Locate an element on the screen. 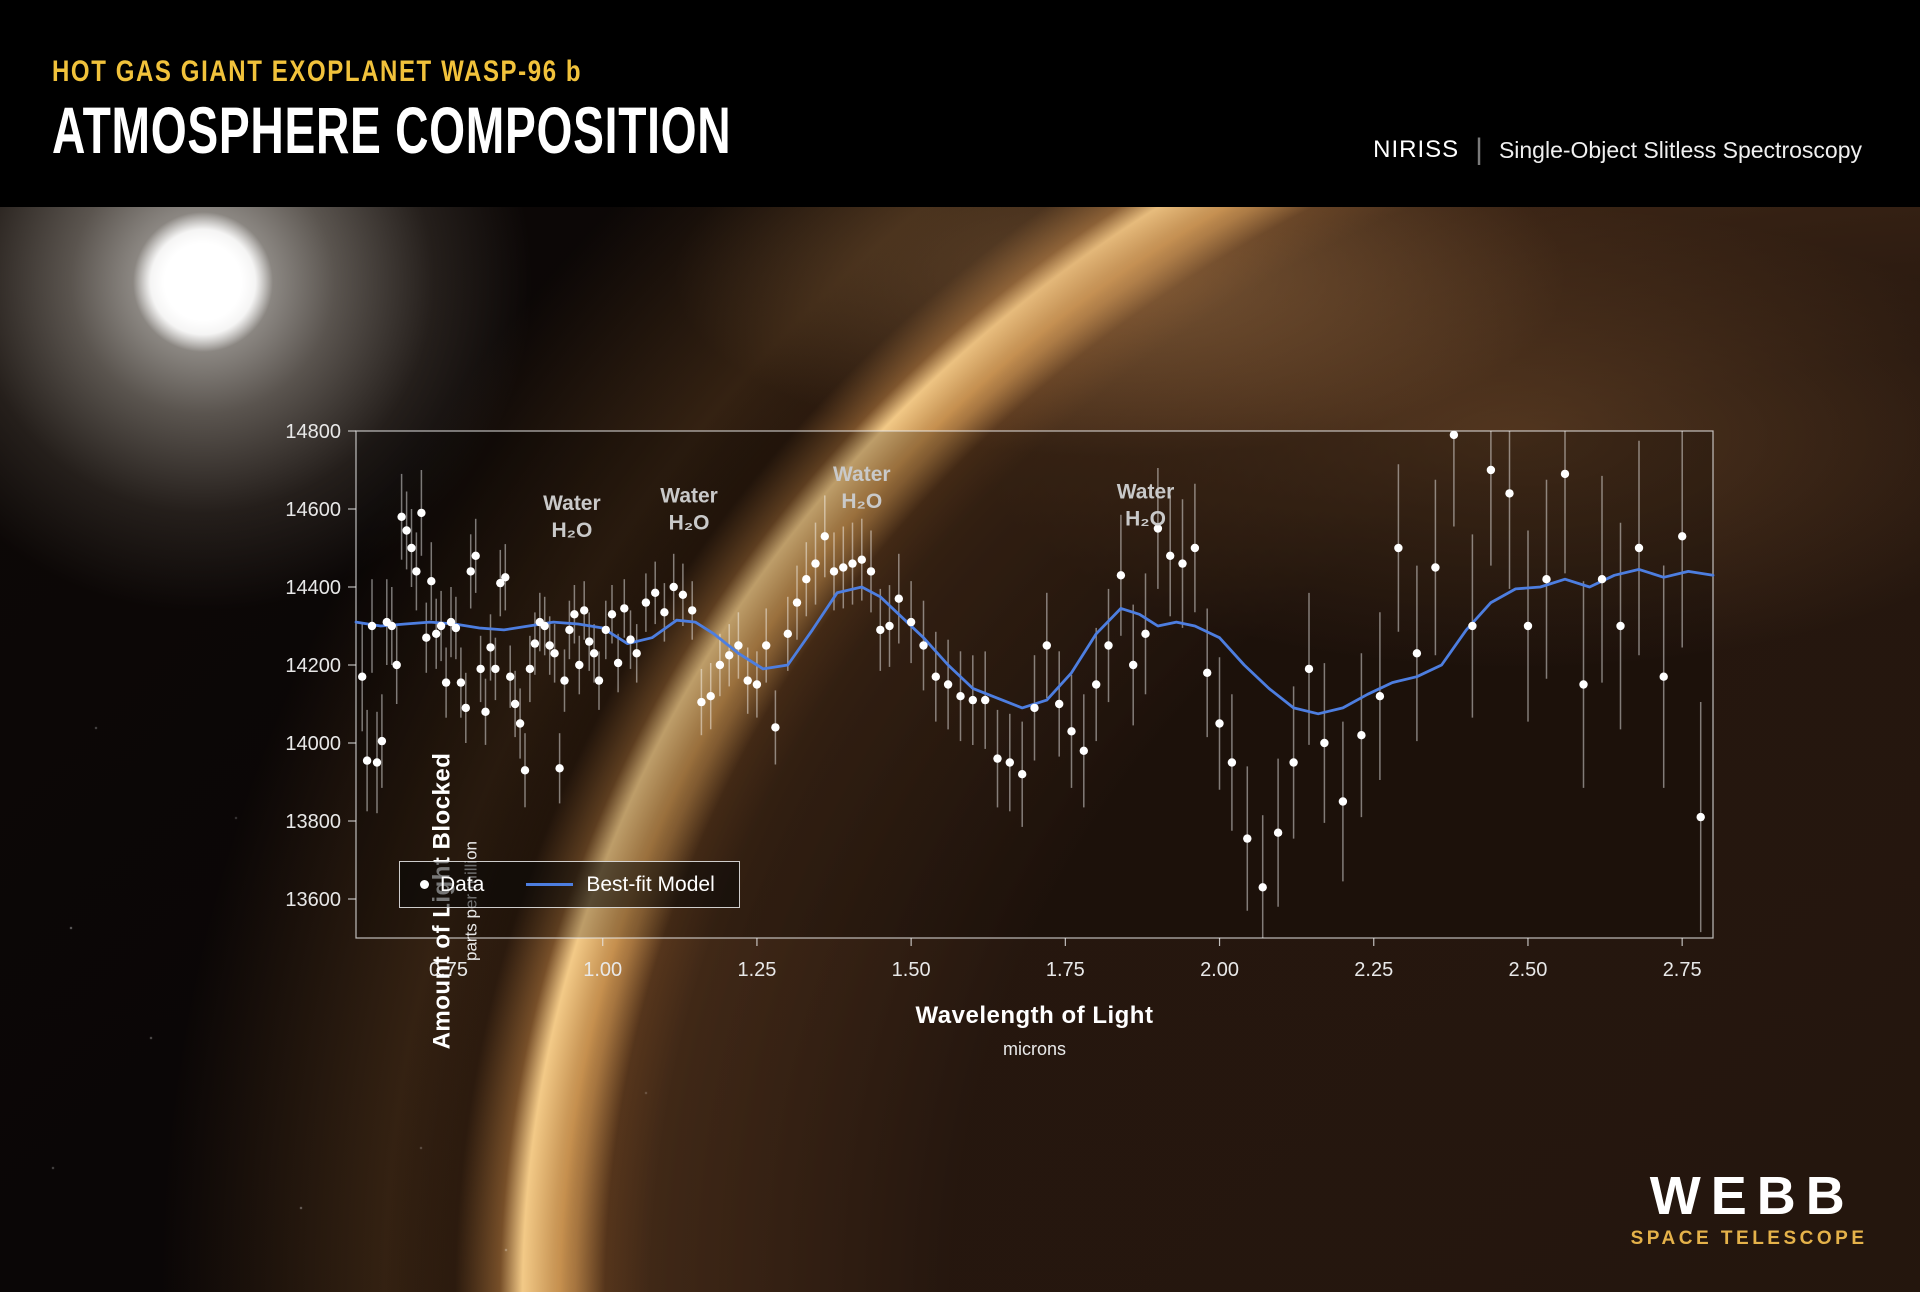  webb-wordmark: WEBB is located at coordinates (1752, 1196).